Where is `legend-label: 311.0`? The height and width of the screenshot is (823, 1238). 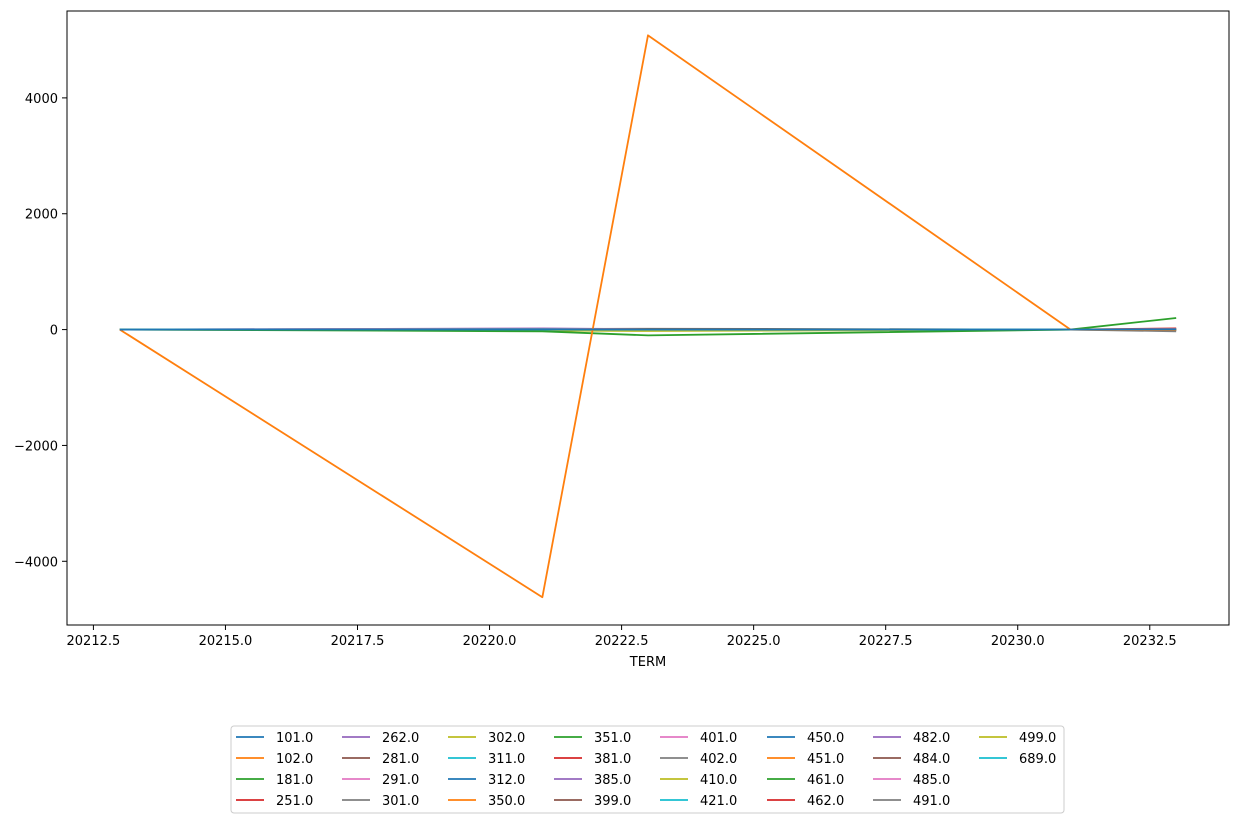
legend-label: 311.0 is located at coordinates (506, 759).